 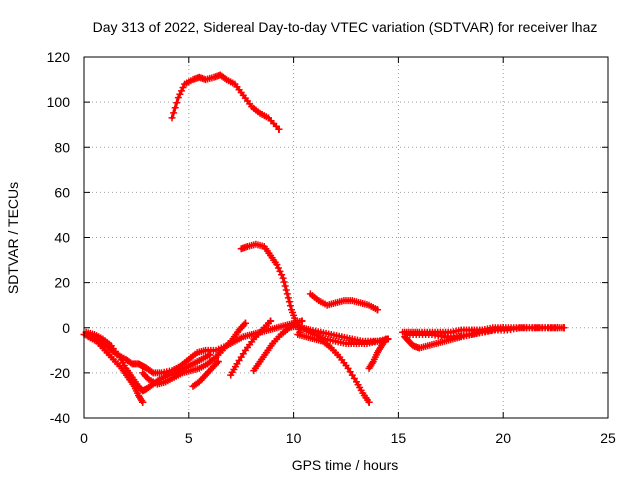 I want to click on y-tick-label: 120, so click(x=59, y=57).